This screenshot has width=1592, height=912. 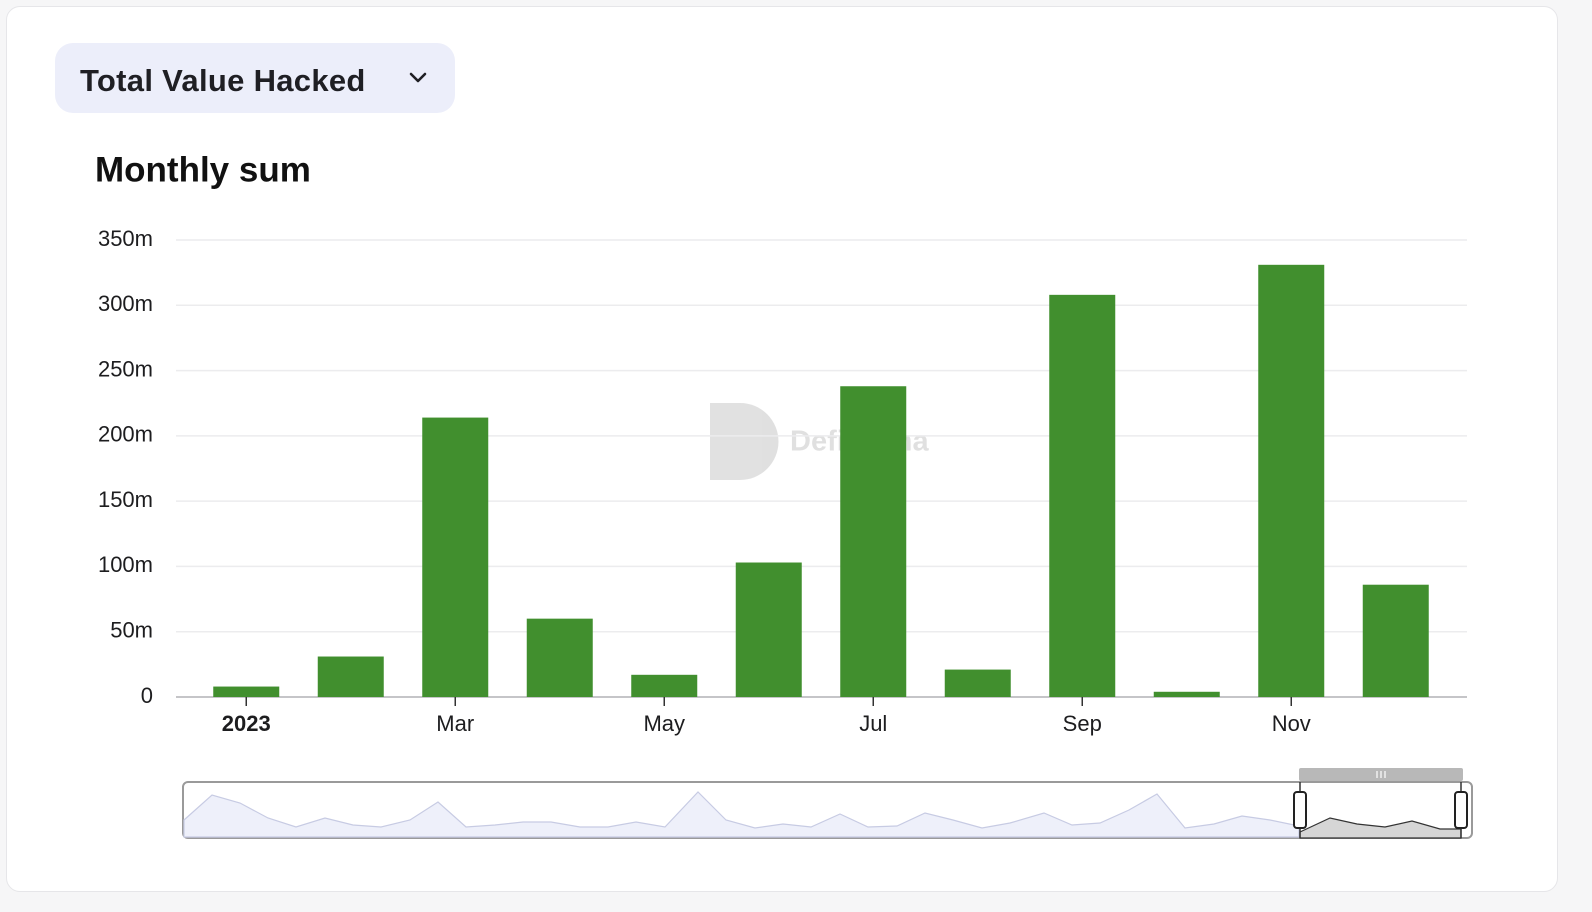 What do you see at coordinates (873, 723) in the screenshot?
I see `x-tick-label: Jul` at bounding box center [873, 723].